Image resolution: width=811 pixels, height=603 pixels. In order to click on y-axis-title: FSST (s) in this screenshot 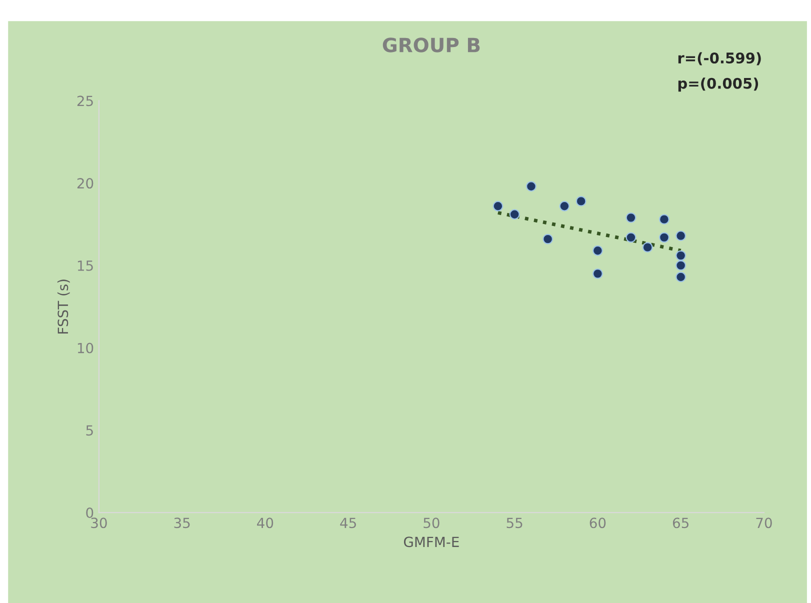, I will do `click(63, 307)`.